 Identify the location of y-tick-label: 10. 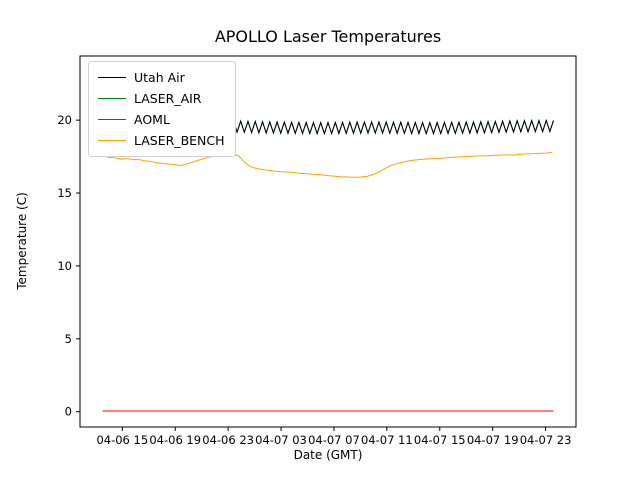
(64, 266).